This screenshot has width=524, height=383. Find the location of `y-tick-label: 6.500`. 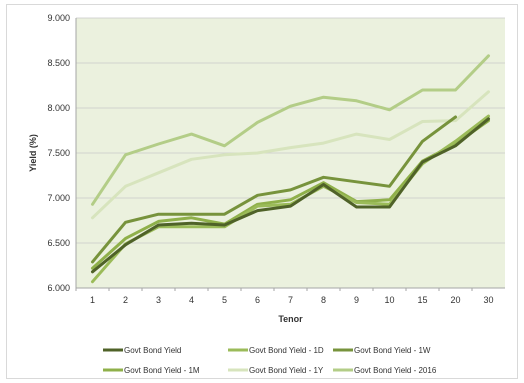

y-tick-label: 6.500 is located at coordinates (58, 243).